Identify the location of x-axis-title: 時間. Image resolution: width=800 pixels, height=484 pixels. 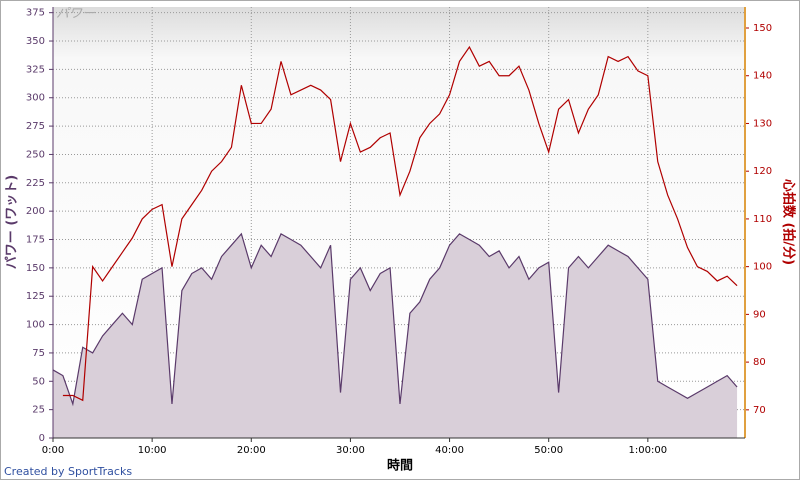
(400, 466).